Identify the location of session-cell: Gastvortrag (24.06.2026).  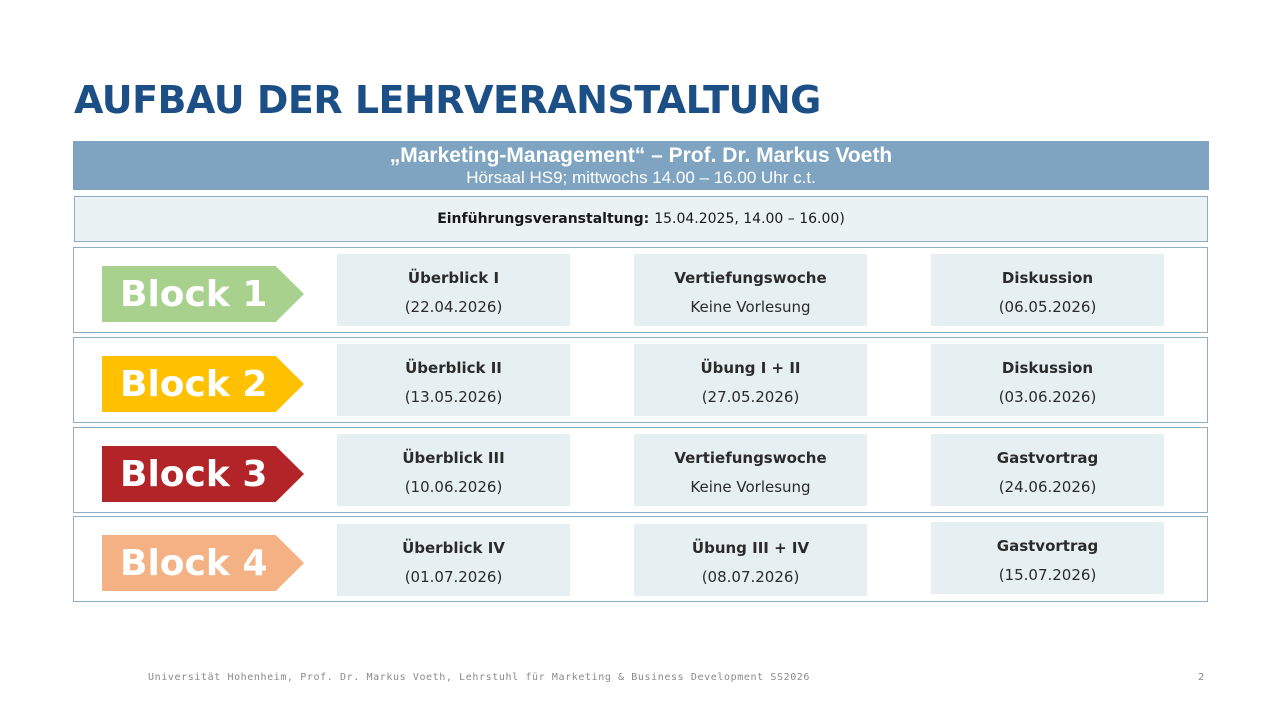
(1047, 470).